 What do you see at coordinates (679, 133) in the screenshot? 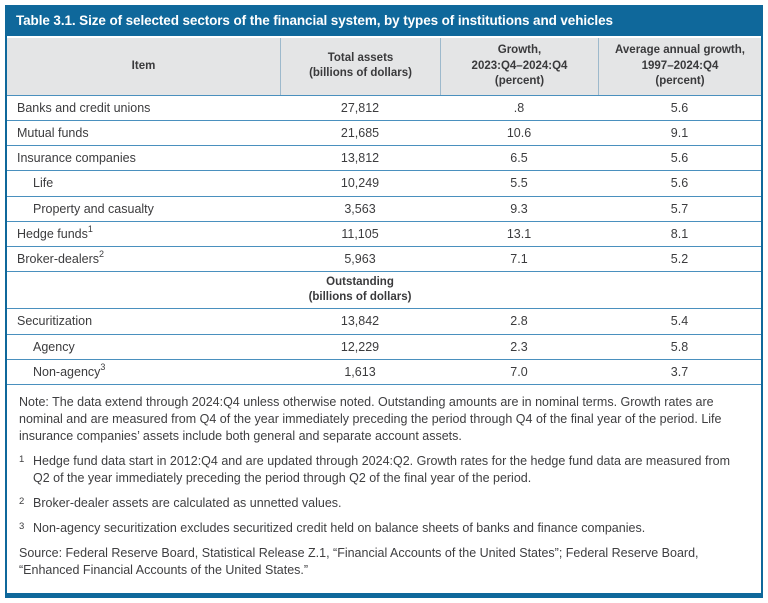
I see `cell-avg-growth: 9.1` at bounding box center [679, 133].